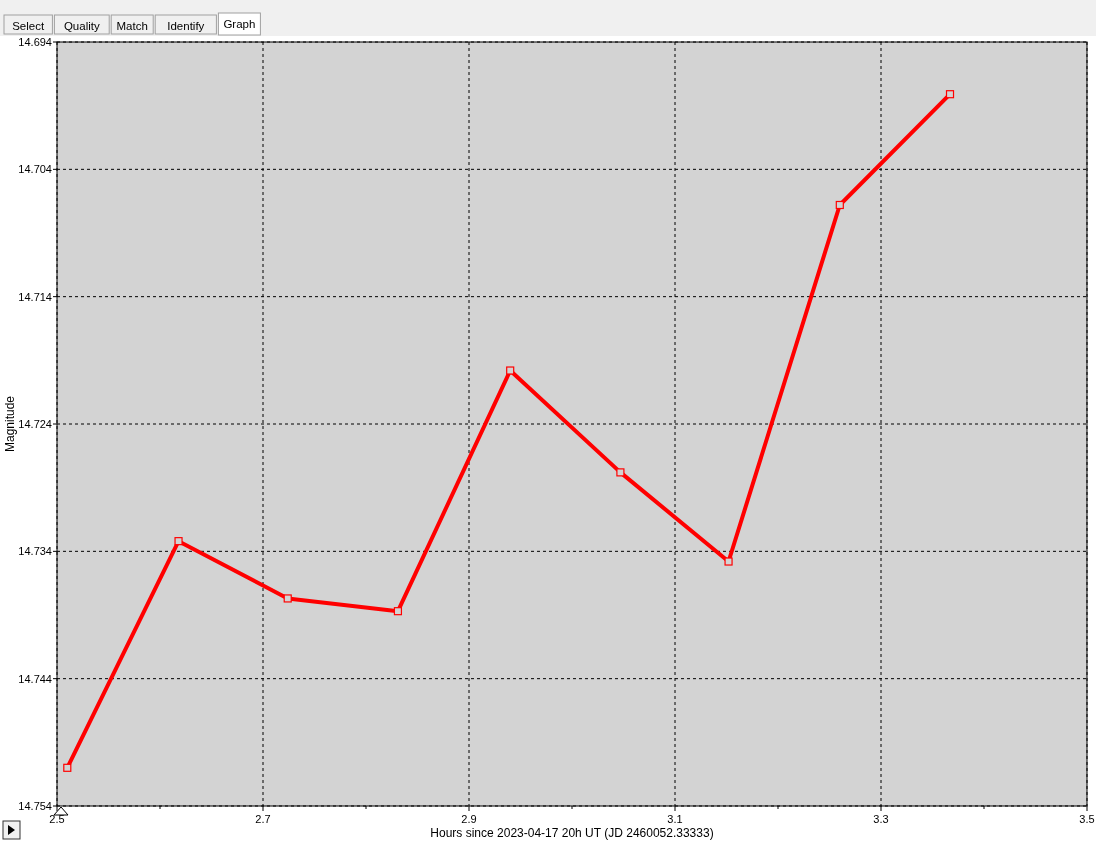 The width and height of the screenshot is (1096, 841). Describe the element at coordinates (239, 24) in the screenshot. I see `text: Graph` at that location.